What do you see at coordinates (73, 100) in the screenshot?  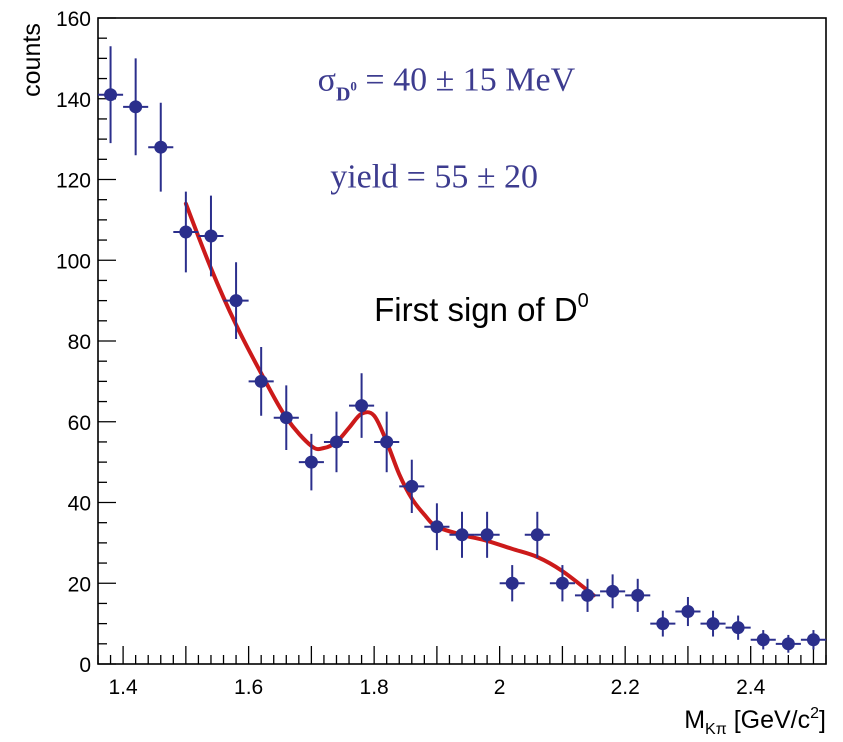 I see `y-tick-label: 140` at bounding box center [73, 100].